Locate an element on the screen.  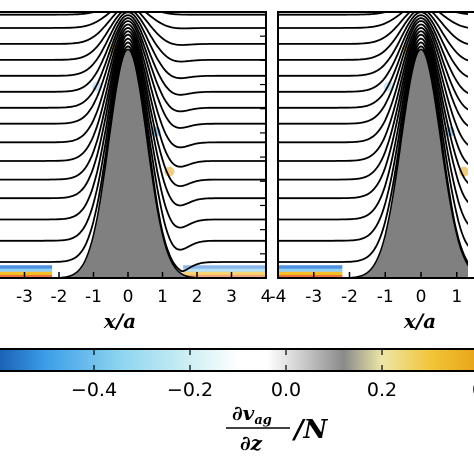
colorbar-tick-label: 0 is located at coordinates (473, 390).